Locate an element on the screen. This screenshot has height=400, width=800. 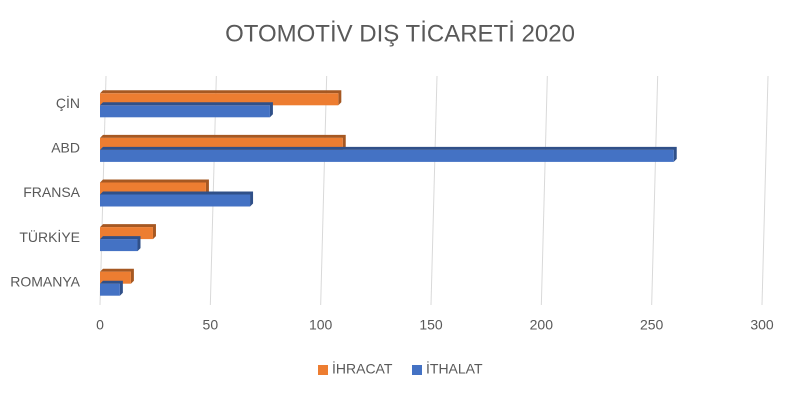
y-tick-label: FRANSA is located at coordinates (51, 192).